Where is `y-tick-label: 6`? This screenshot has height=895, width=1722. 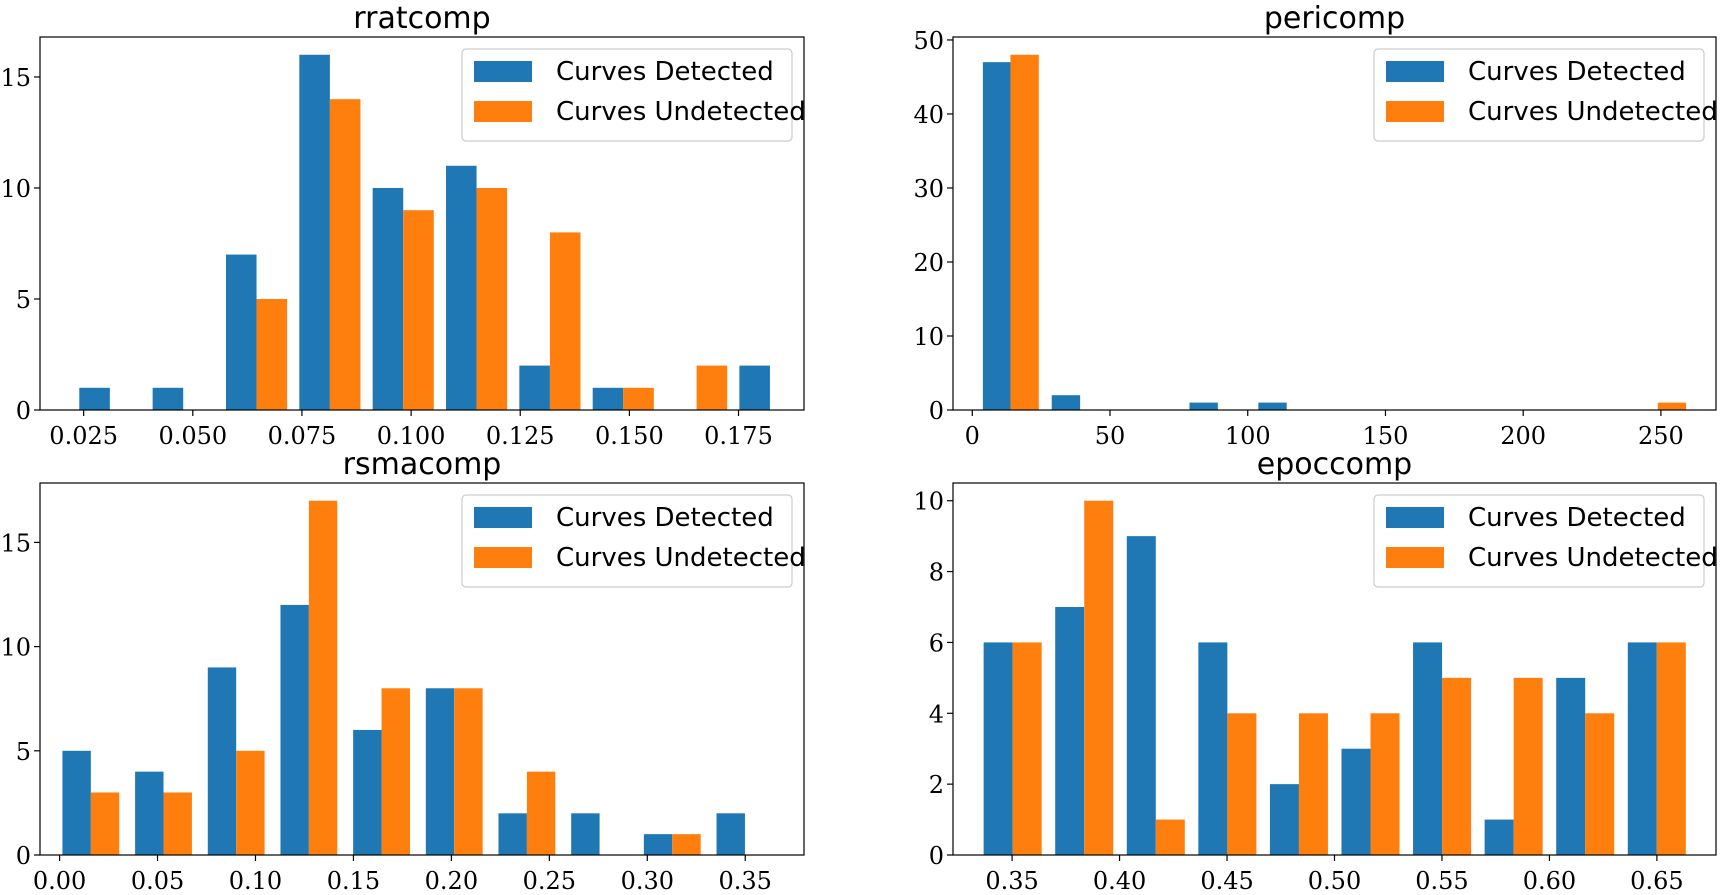 y-tick-label: 6 is located at coordinates (936, 643).